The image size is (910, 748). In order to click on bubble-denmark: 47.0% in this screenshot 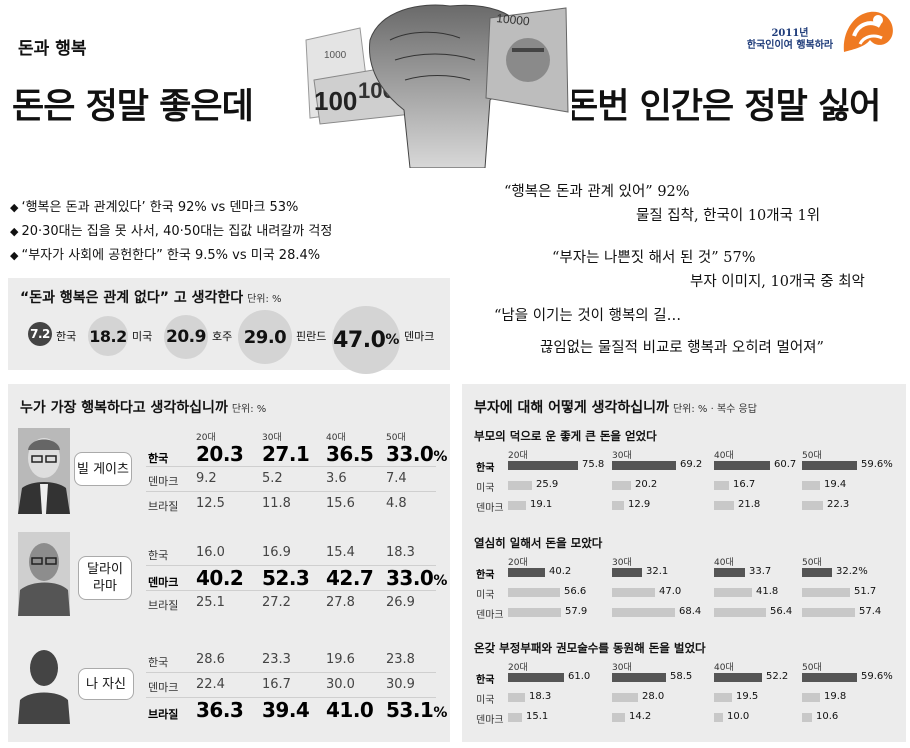, I will do `click(366, 340)`.